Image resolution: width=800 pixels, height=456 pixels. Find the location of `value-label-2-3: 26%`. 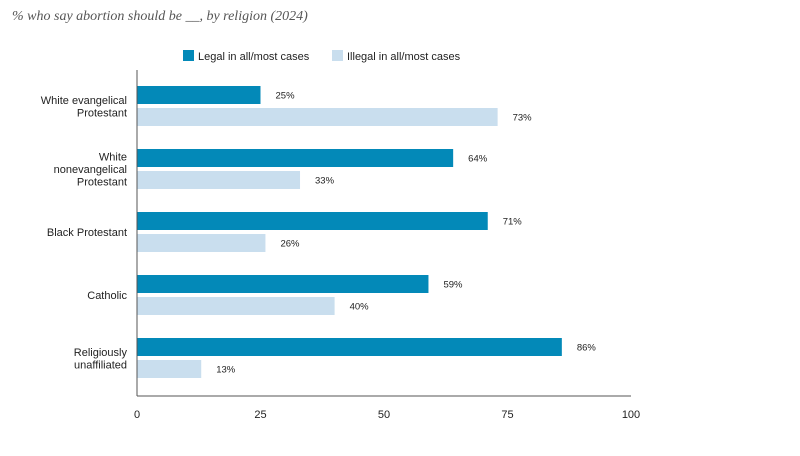

value-label-2-3: 26% is located at coordinates (290, 244).